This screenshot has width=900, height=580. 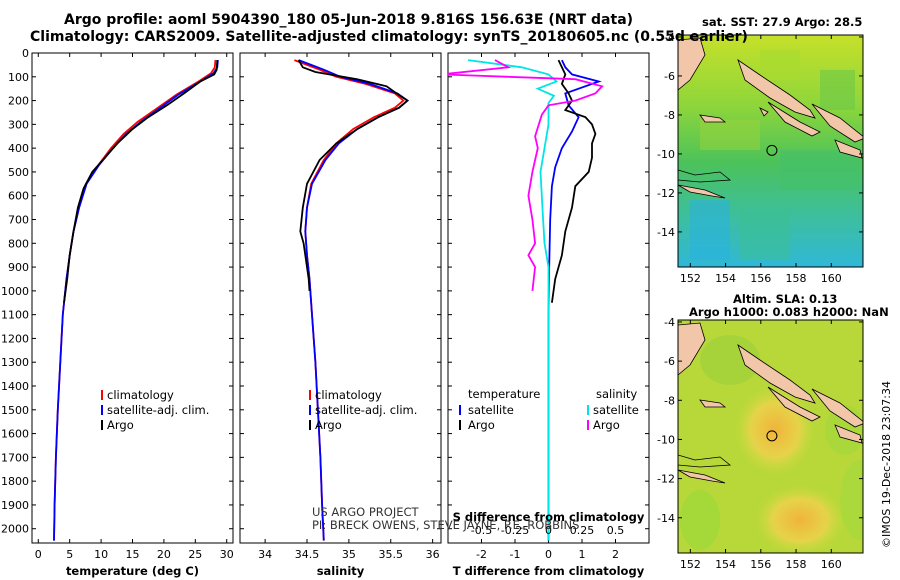 I want to click on sst-map-texture, so click(x=775, y=155).